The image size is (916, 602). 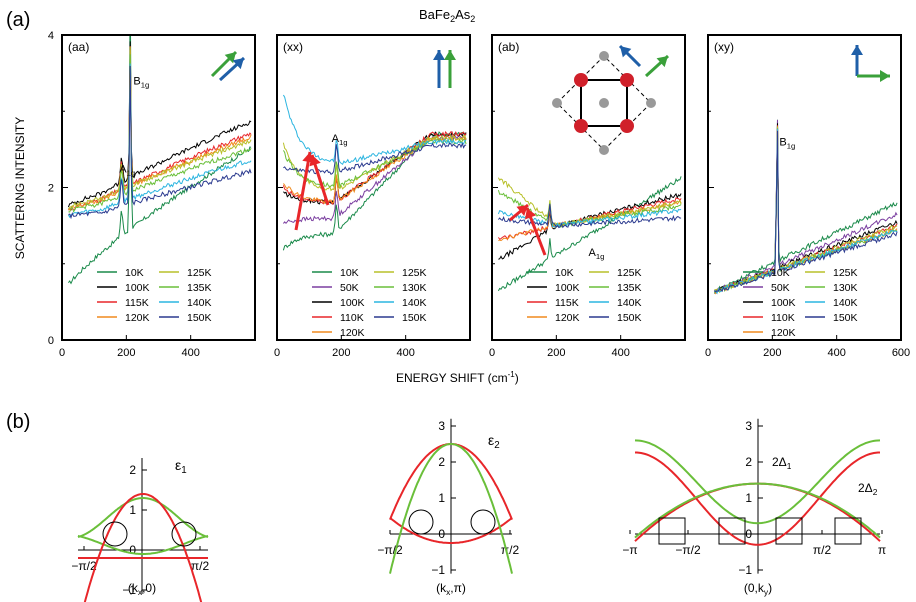 I want to click on panel-label: (xx), so click(x=293, y=47).